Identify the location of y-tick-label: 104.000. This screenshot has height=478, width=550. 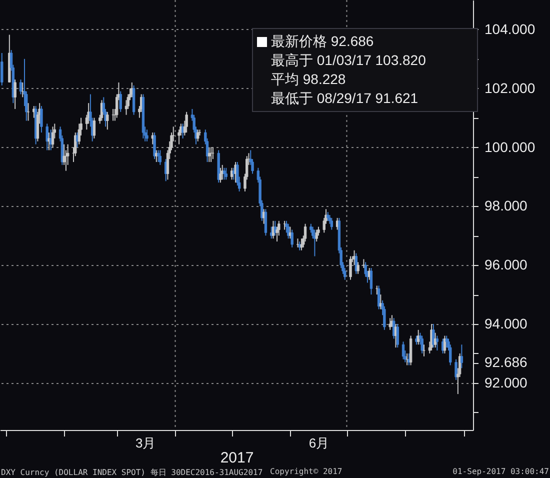
(510, 28).